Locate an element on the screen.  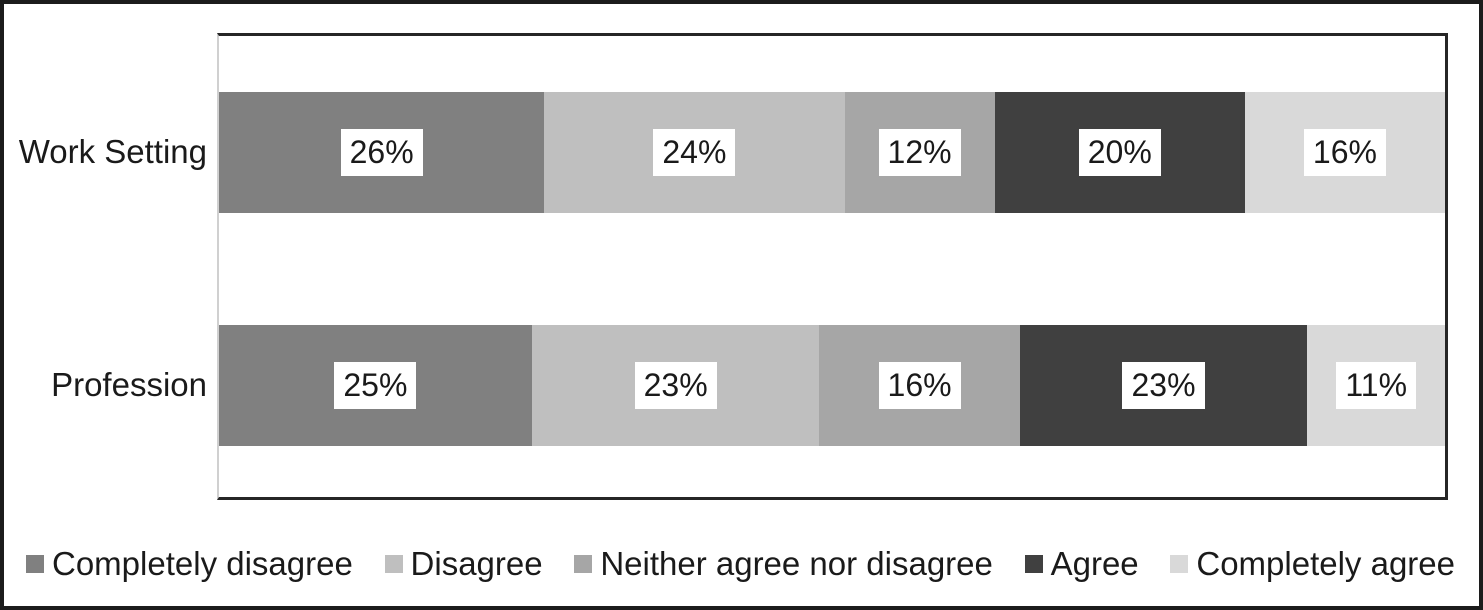
value-label: 25% is located at coordinates (375, 385).